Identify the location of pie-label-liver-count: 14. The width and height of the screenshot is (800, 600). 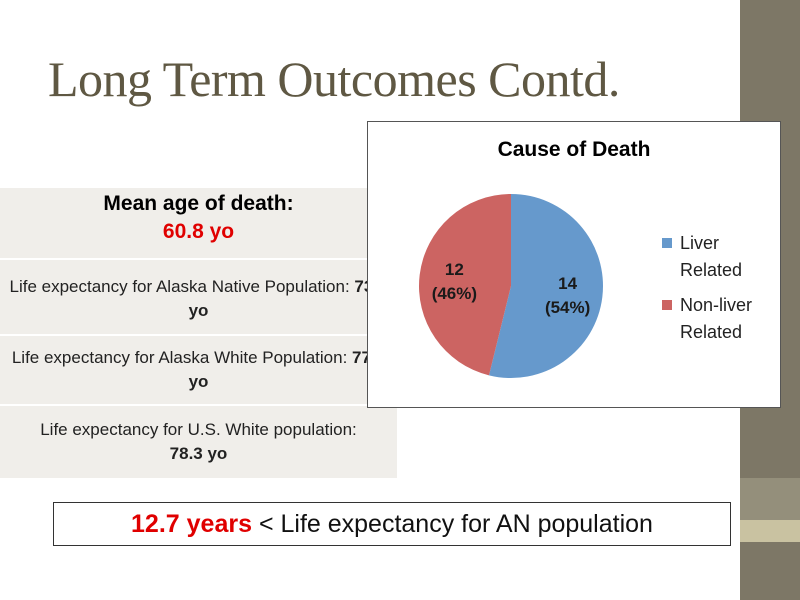
(567, 283).